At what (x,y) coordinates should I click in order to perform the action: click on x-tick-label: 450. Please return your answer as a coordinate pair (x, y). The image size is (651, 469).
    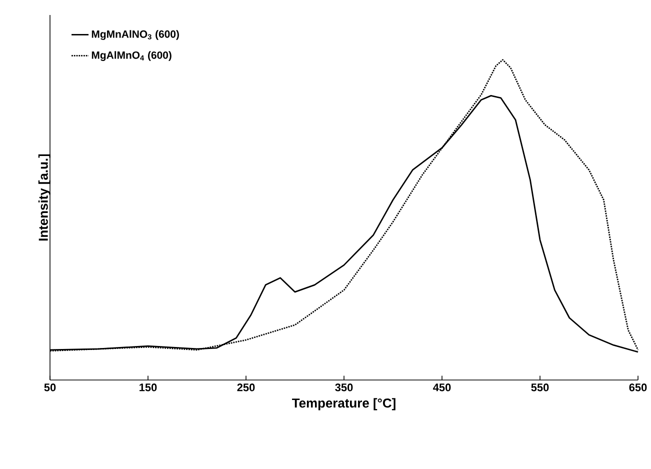
    Looking at the image, I should click on (442, 388).